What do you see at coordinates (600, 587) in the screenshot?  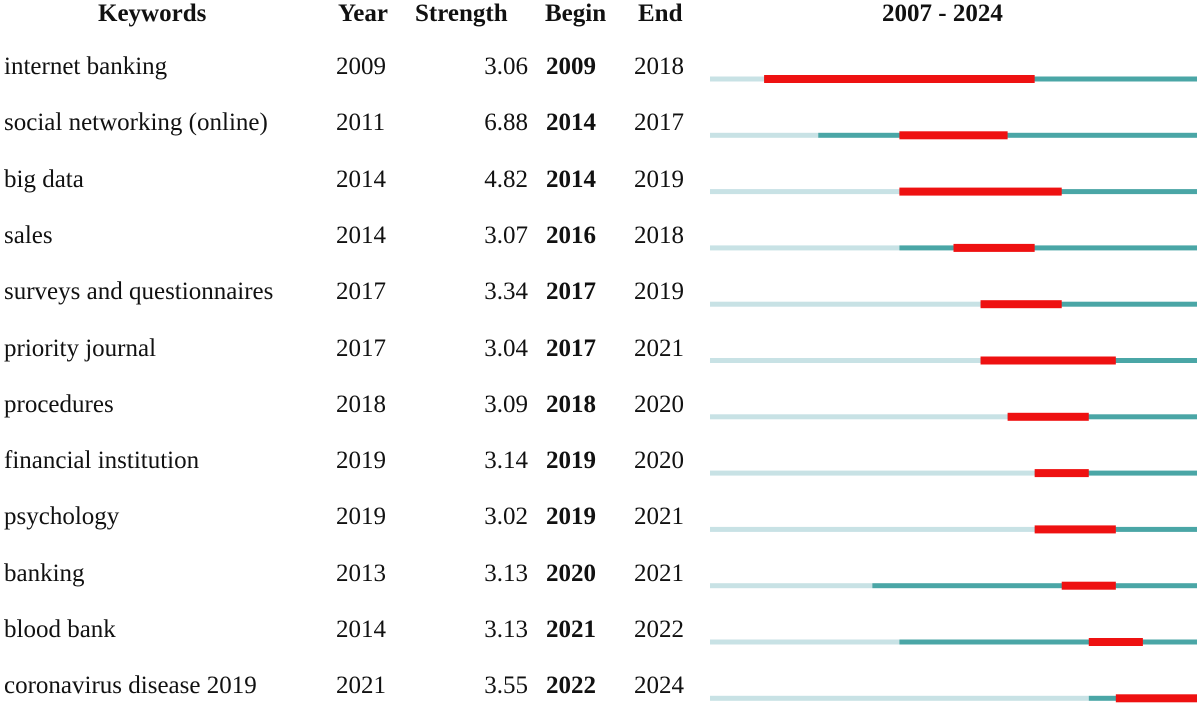 I see `table-row: banking 2013 3.13 2020 2021` at bounding box center [600, 587].